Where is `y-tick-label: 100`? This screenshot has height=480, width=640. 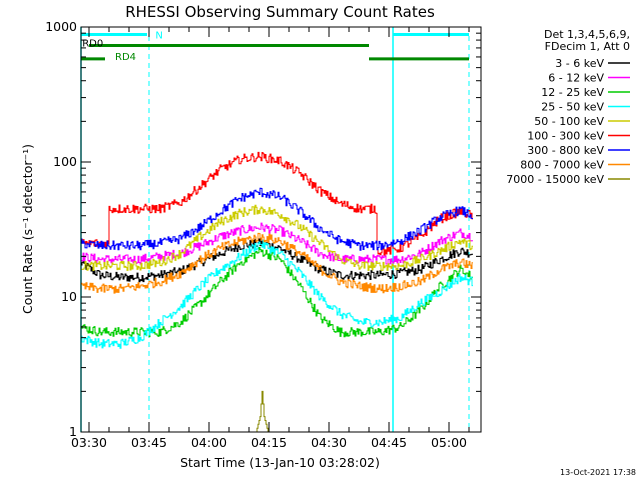 y-tick-label: 100 is located at coordinates (65, 161).